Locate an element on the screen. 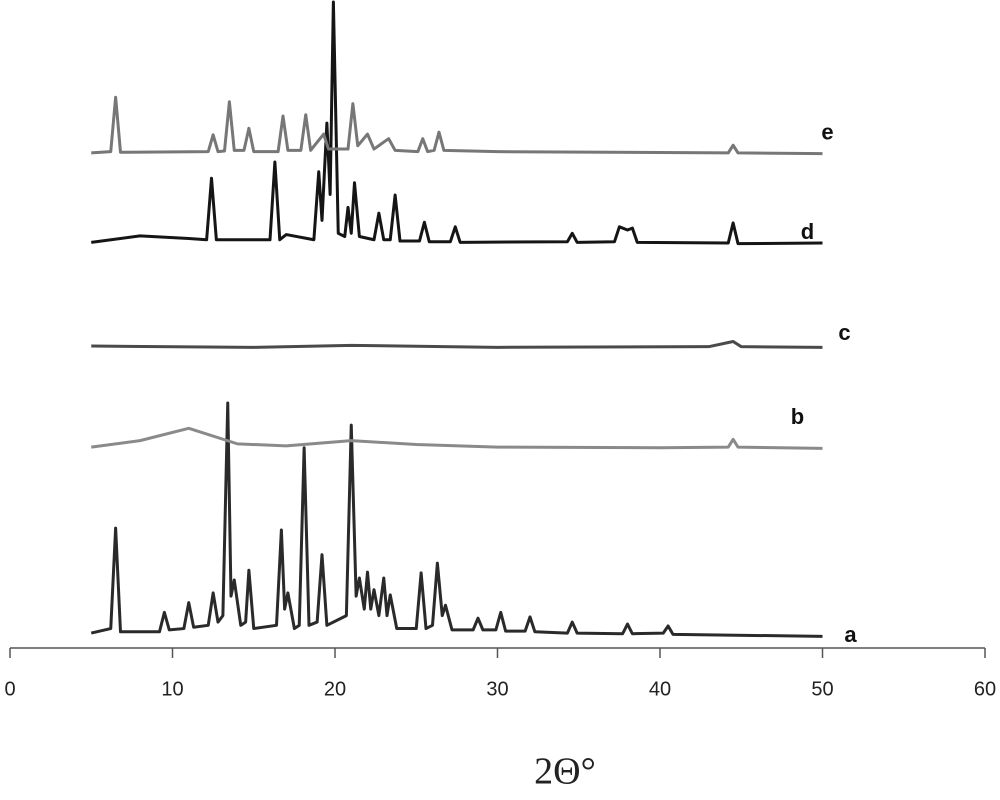  x-tick-label: 20 is located at coordinates (335, 689).